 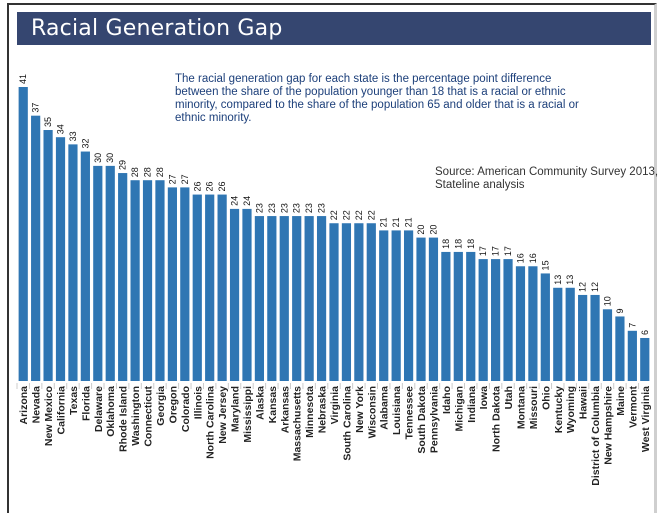 What do you see at coordinates (620, 348) in the screenshot?
I see `bar-maine` at bounding box center [620, 348].